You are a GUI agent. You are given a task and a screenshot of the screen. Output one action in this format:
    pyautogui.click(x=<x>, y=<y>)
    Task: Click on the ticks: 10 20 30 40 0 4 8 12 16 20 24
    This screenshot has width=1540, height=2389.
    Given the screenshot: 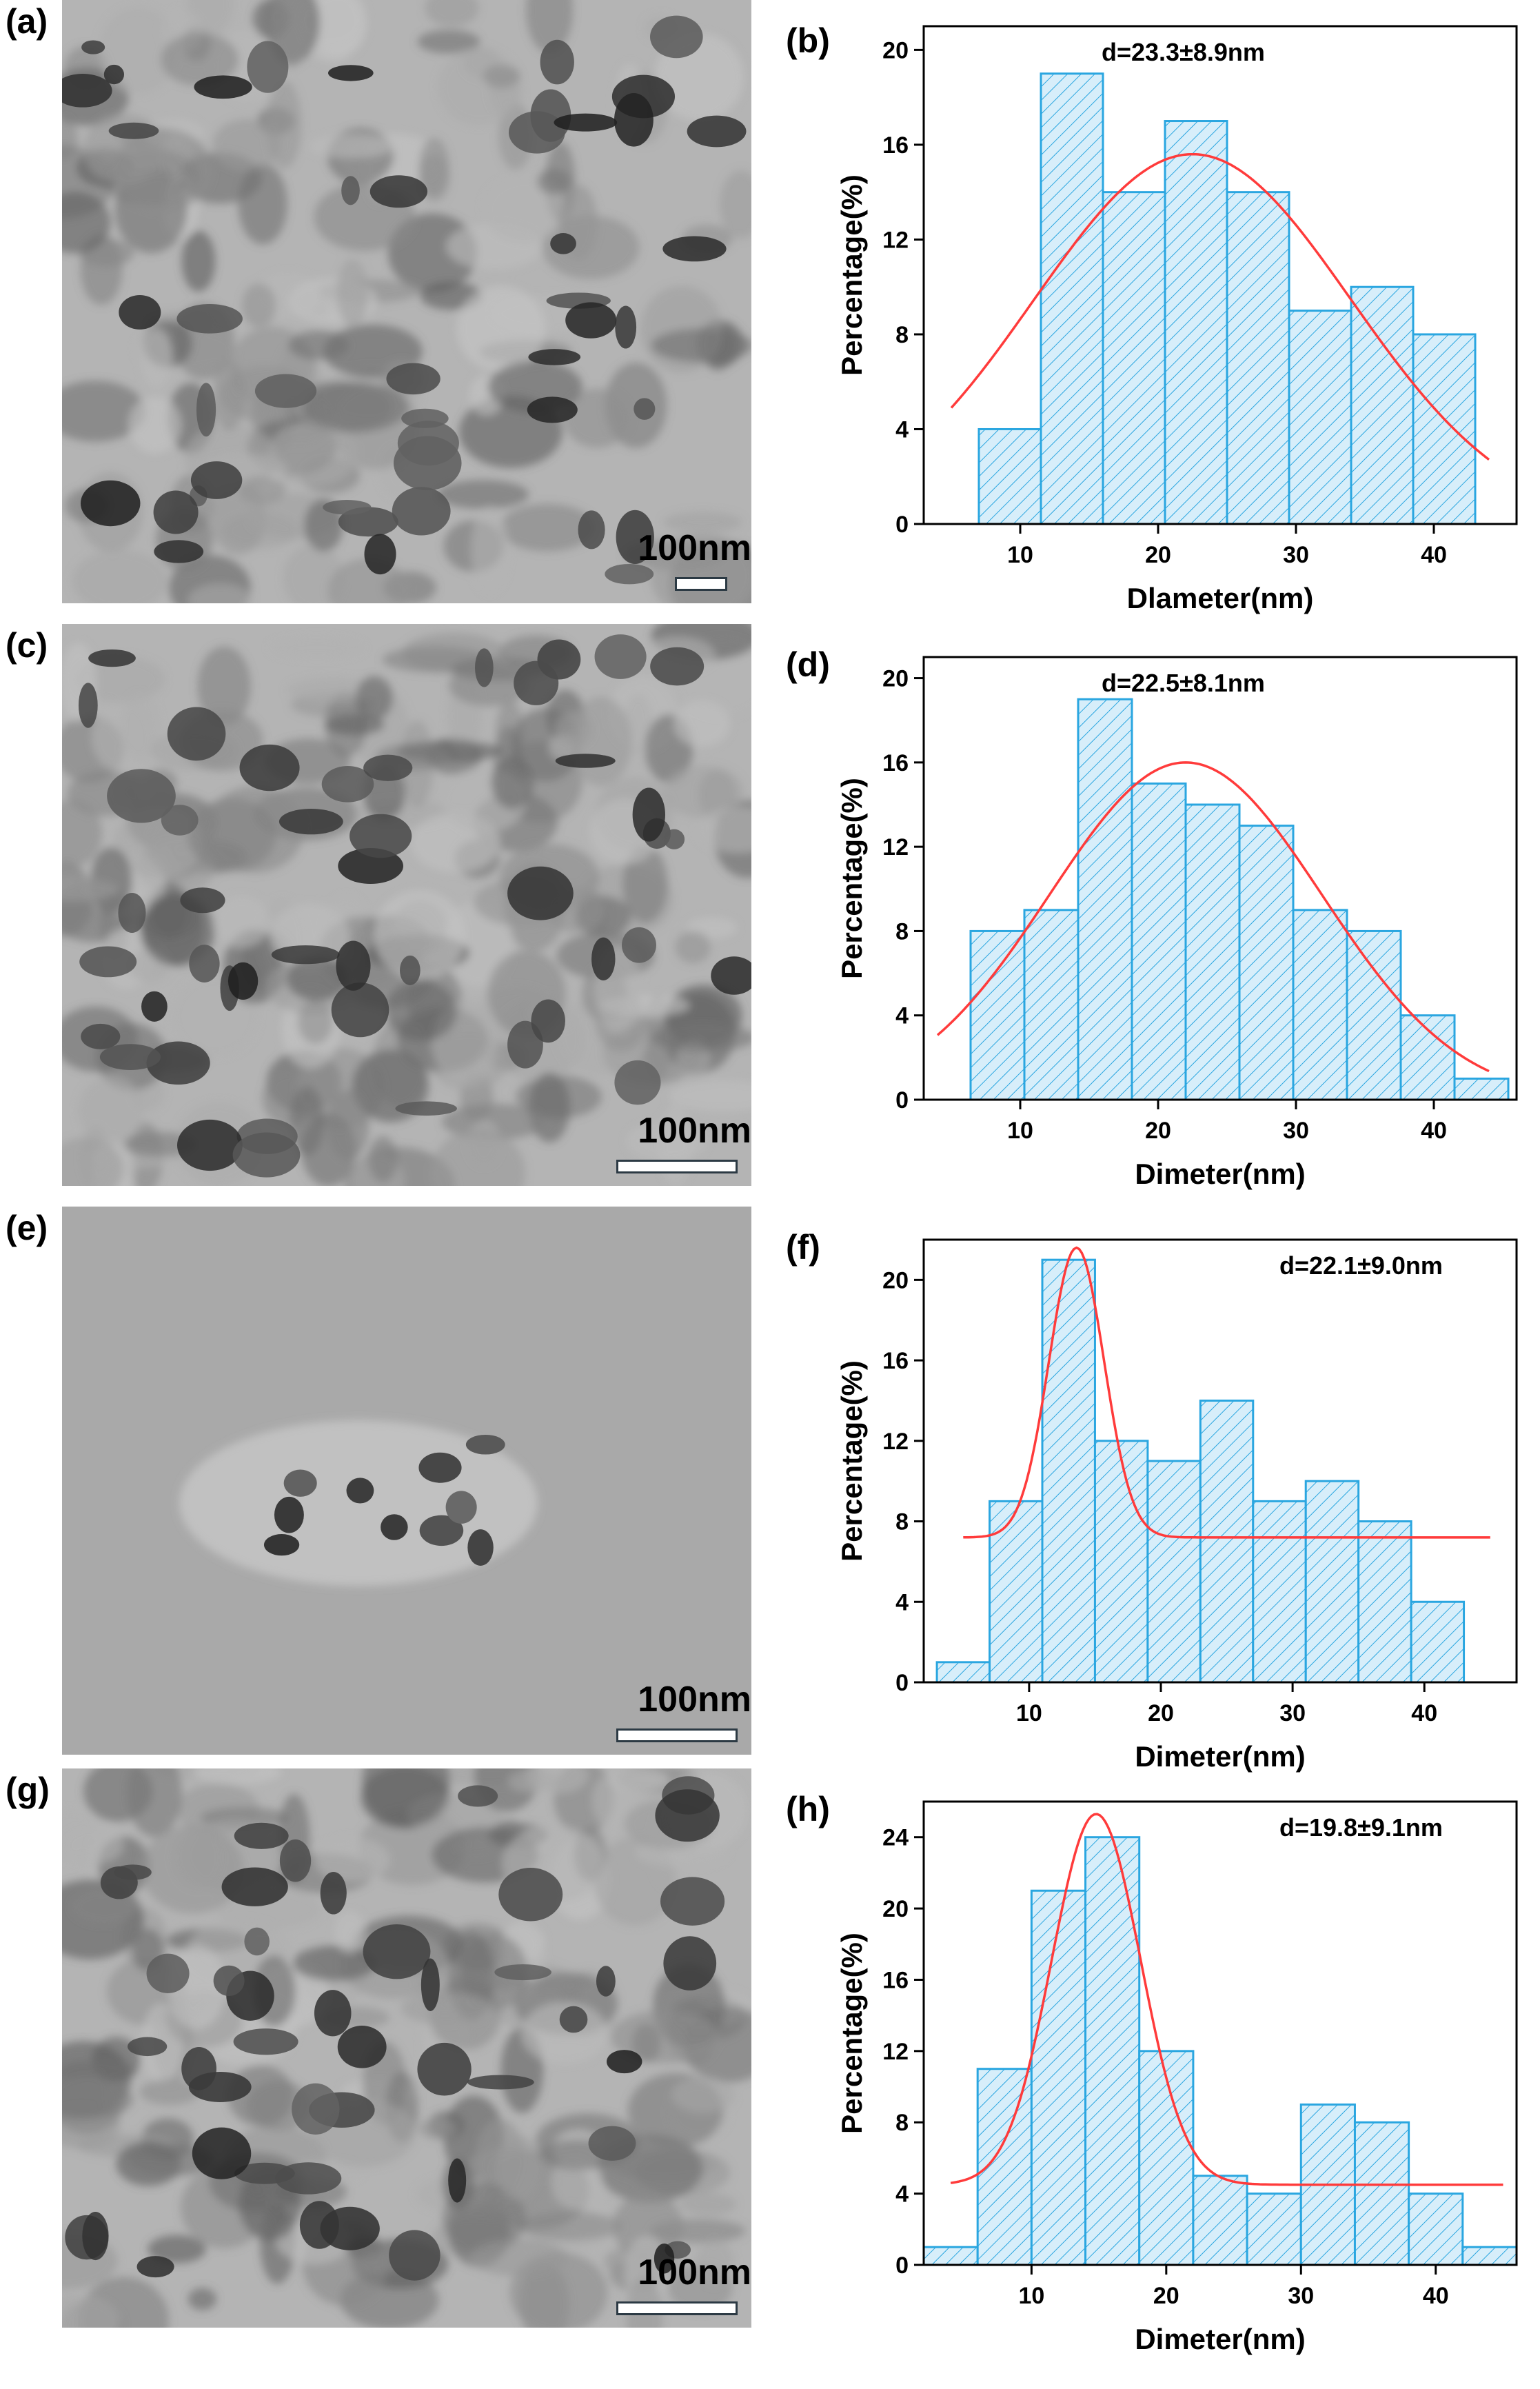 What is the action you would take?
    pyautogui.click(x=1165, y=2067)
    